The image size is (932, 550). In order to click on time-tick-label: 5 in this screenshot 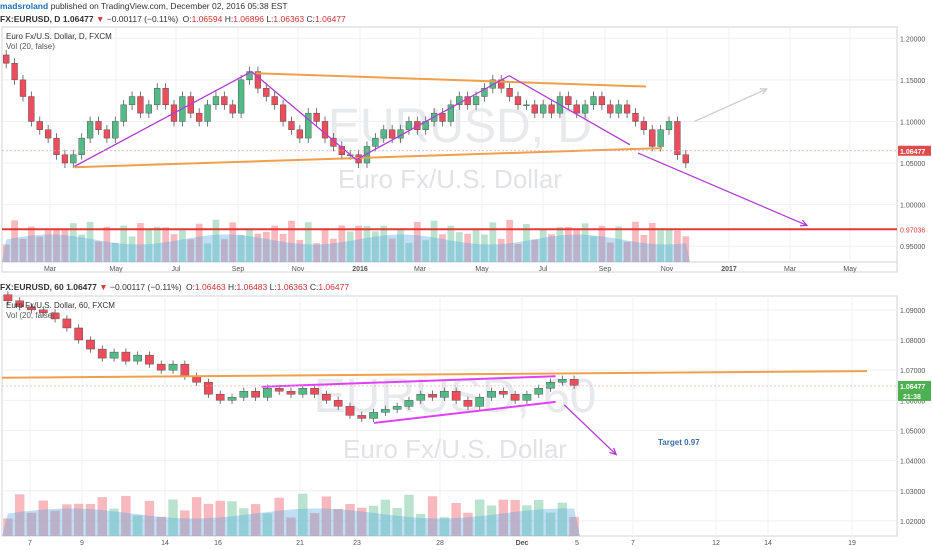, I will do `click(577, 543)`.